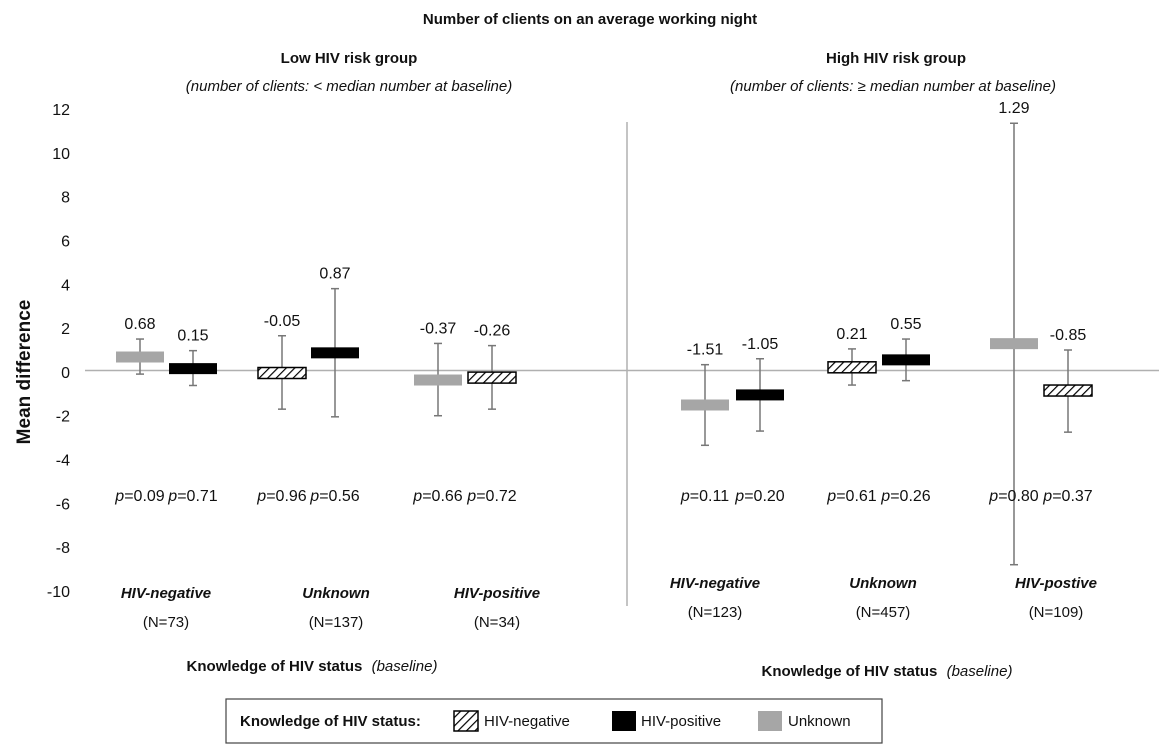 The image size is (1159, 746). What do you see at coordinates (65, 198) in the screenshot?
I see `y-tick-label: 8` at bounding box center [65, 198].